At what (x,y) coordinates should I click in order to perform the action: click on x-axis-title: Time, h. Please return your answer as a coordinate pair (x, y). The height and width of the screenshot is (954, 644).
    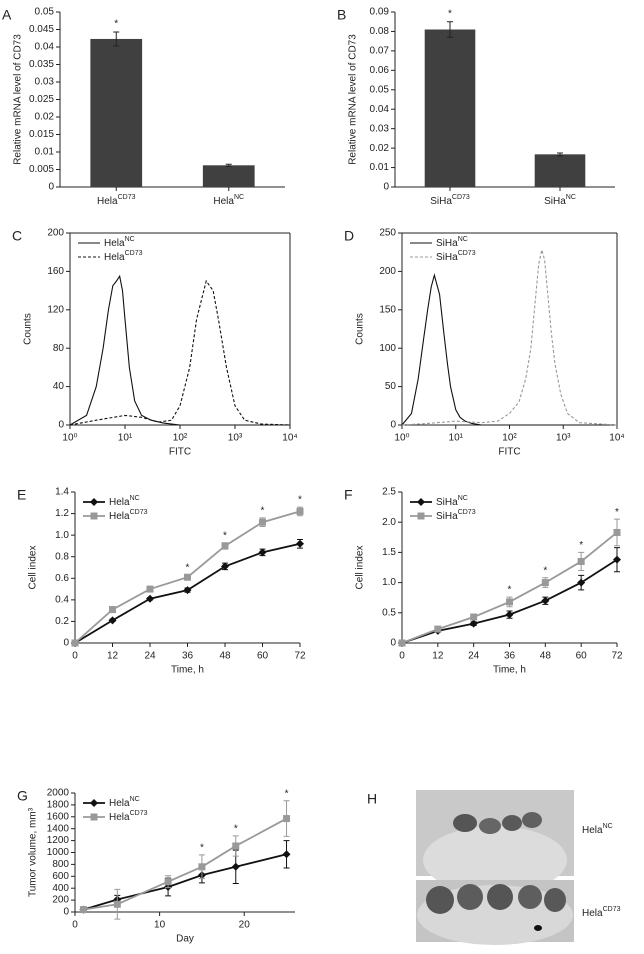
    Looking at the image, I should click on (509, 670).